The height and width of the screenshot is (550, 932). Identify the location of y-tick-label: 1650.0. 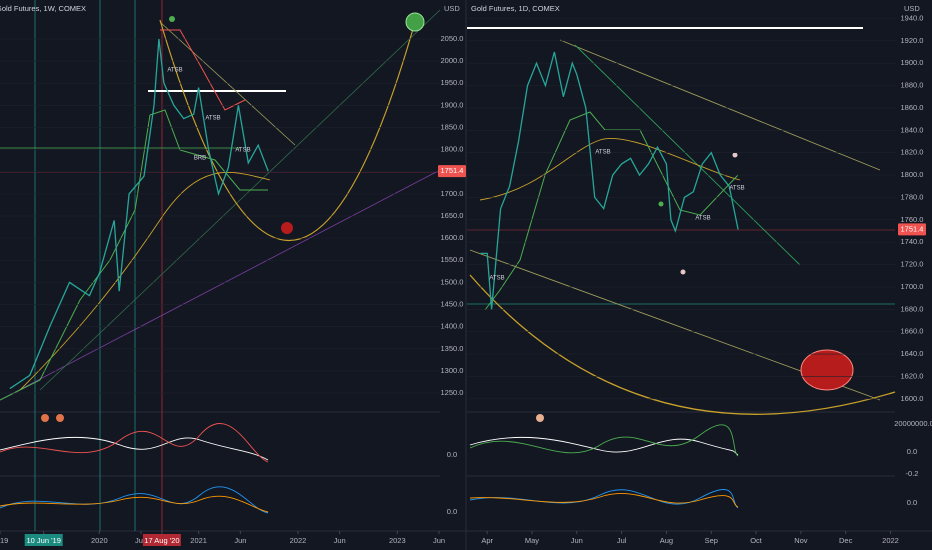
(452, 215).